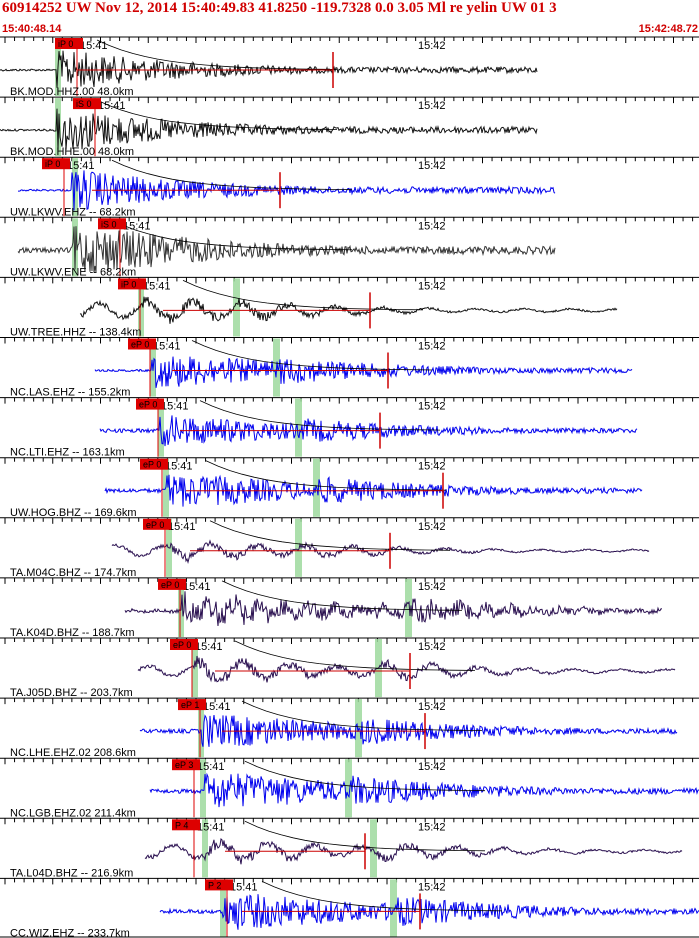 The width and height of the screenshot is (699, 938). Describe the element at coordinates (73, 813) in the screenshot. I see `station-label: NC.LGB.EHZ.02 211.4km` at that location.